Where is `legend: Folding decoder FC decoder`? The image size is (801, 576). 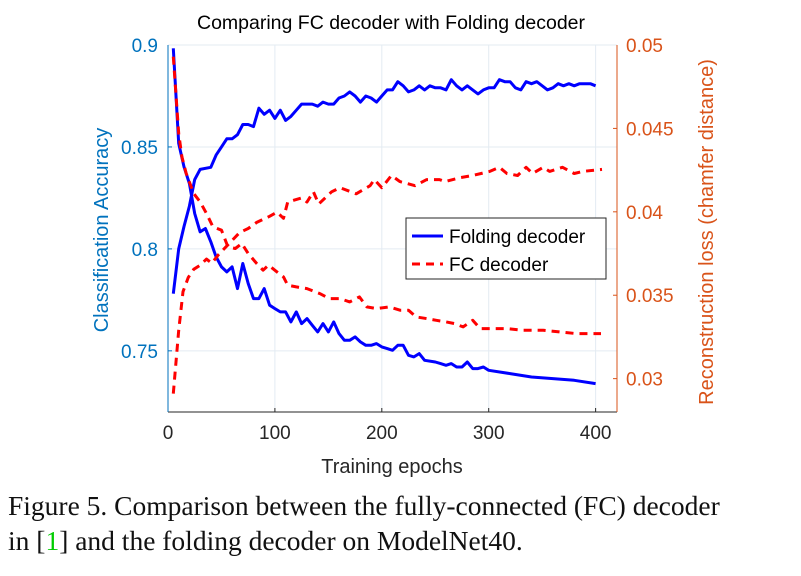
legend: Folding decoder FC decoder is located at coordinates (506, 248).